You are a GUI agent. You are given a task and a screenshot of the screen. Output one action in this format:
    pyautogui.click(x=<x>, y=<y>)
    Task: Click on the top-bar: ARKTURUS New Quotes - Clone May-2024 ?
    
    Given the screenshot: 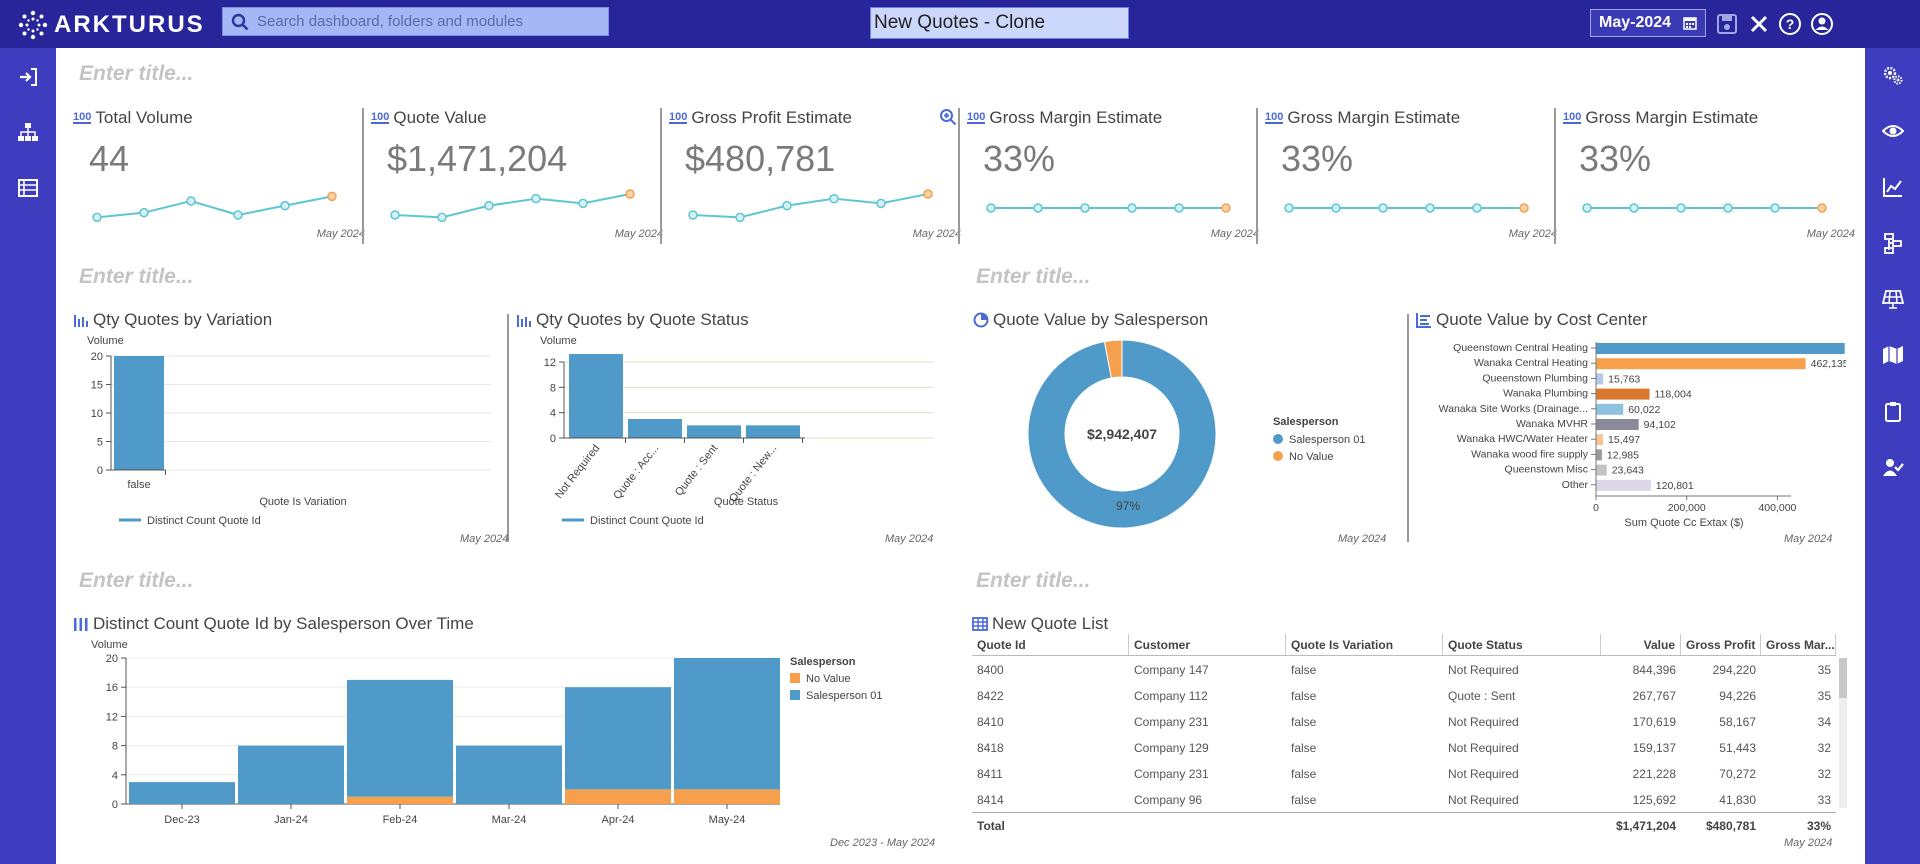 What is the action you would take?
    pyautogui.click(x=960, y=24)
    